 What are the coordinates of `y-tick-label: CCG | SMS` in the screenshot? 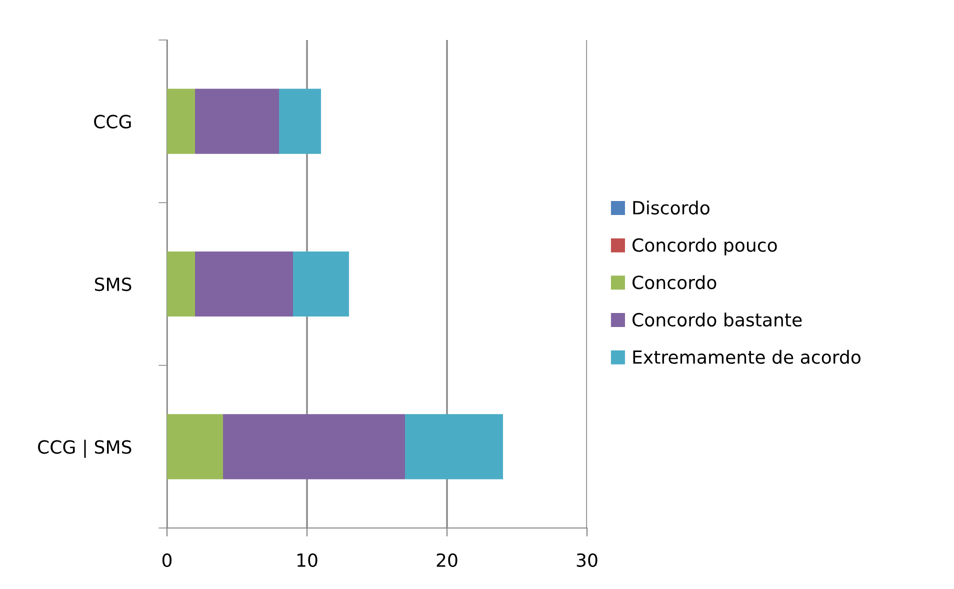 It's located at (85, 449).